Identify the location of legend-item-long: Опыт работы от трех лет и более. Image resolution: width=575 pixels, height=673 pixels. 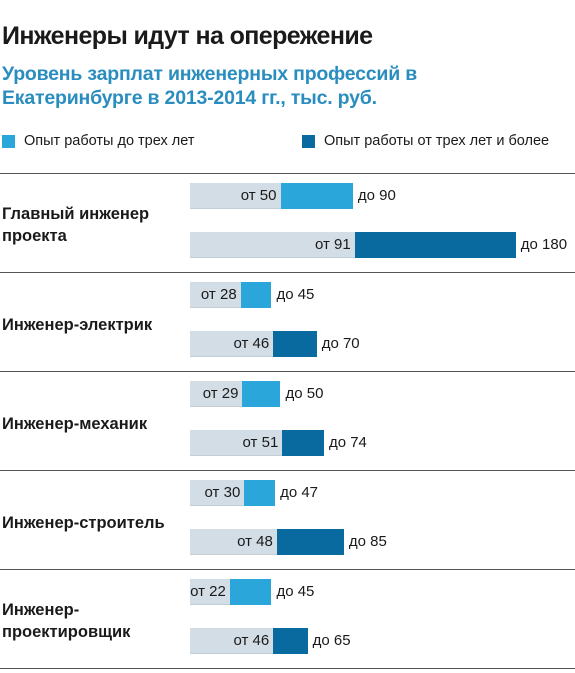
(425, 141).